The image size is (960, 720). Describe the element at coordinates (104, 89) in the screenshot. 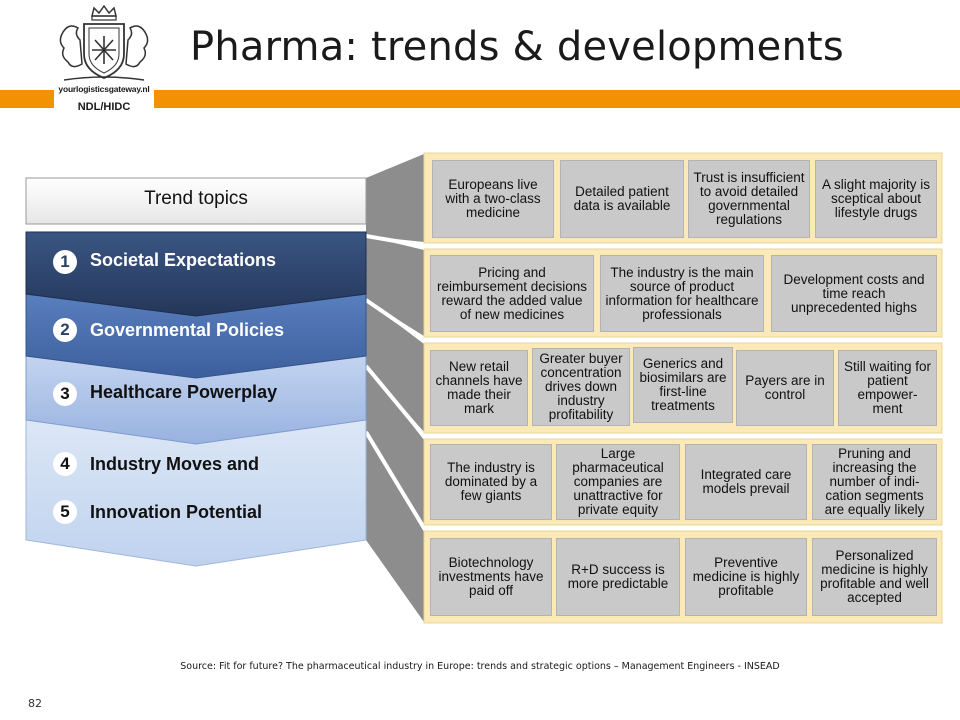

I see `logo-url-text: yourlogisticsgateway.nl` at that location.